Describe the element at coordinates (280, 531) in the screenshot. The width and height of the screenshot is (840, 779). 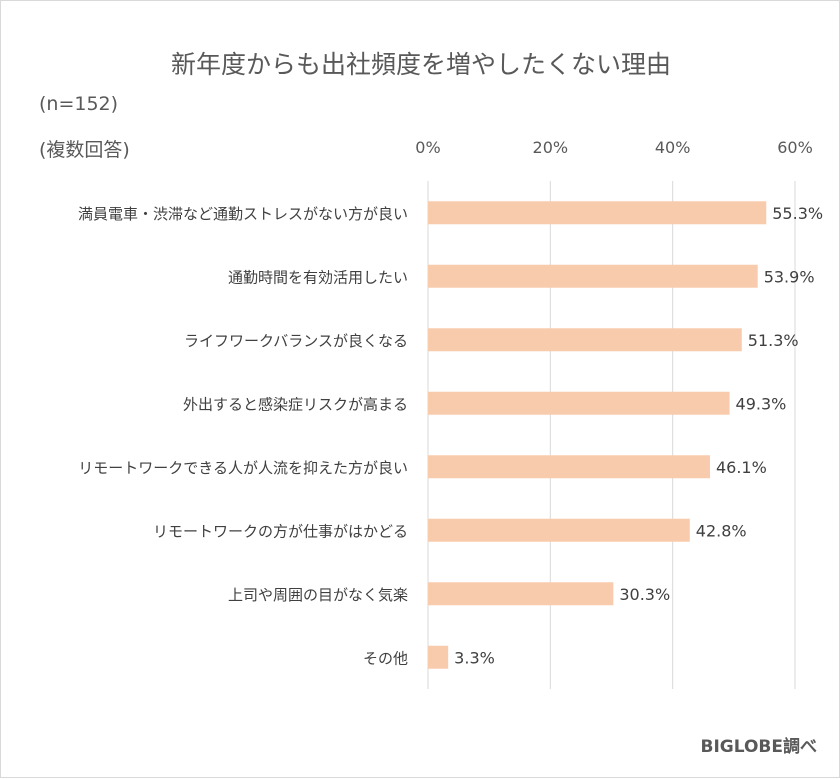
I see `category-label: リモートワークの方が仕事がはかどる` at that location.